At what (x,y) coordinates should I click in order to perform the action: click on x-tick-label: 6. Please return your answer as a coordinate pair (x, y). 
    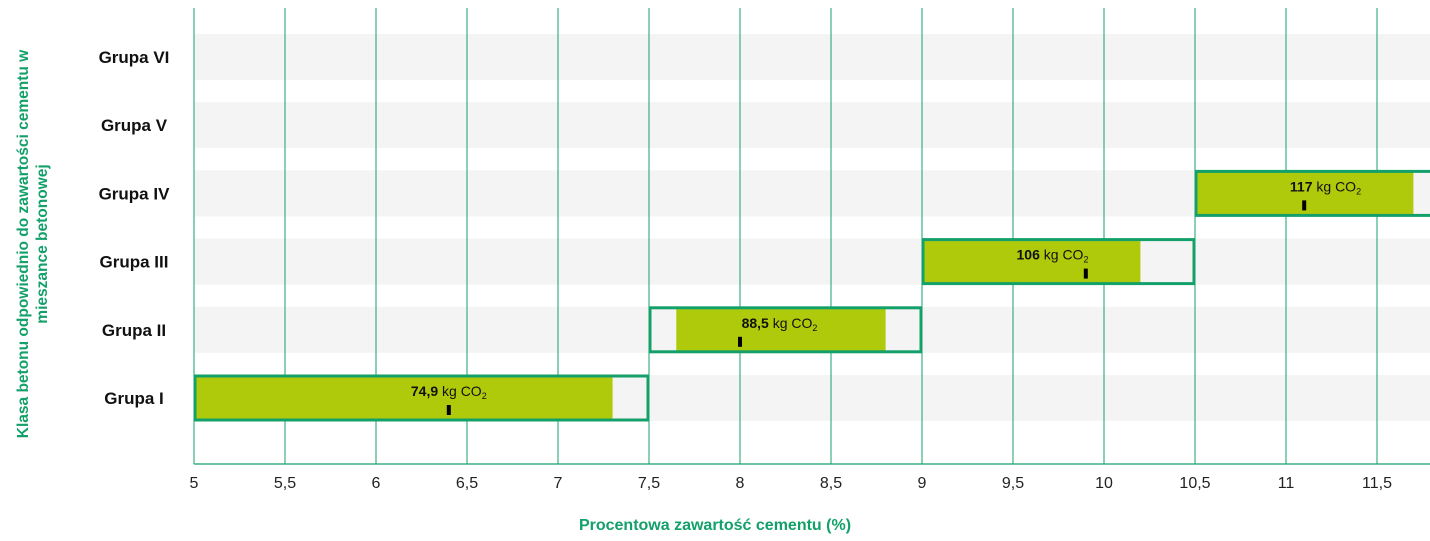
    Looking at the image, I should click on (376, 483).